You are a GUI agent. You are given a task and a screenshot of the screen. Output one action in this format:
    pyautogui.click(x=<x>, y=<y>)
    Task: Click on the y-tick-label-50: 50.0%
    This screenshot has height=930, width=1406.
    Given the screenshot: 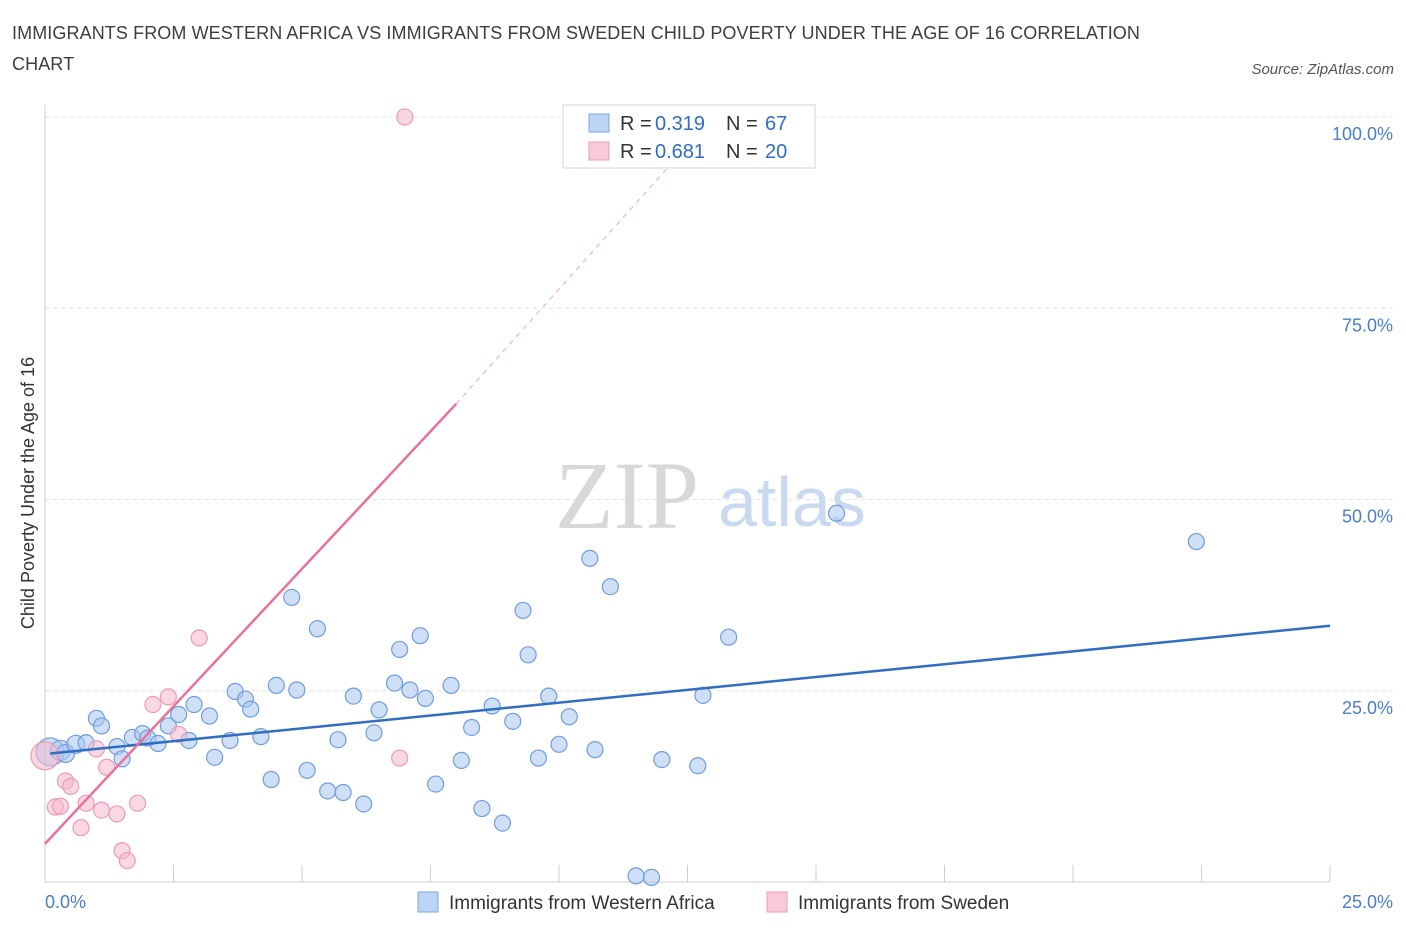 What is the action you would take?
    pyautogui.click(x=1367, y=517)
    